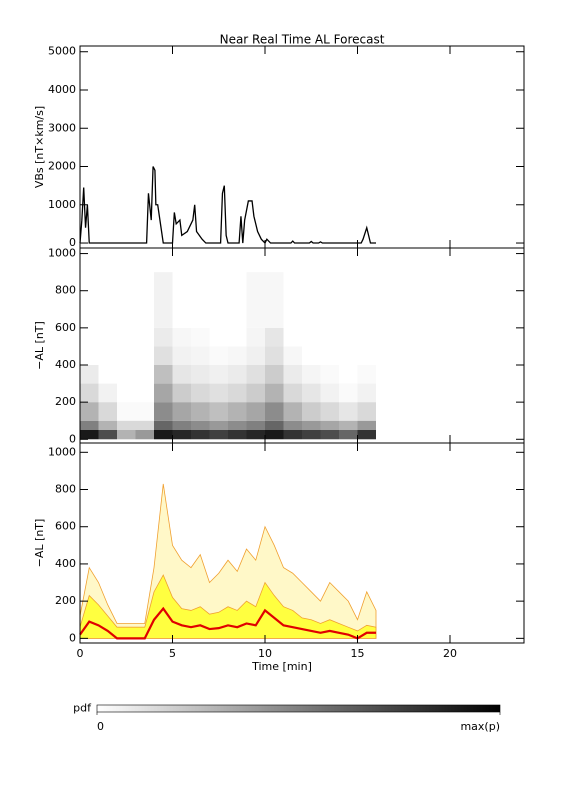 The width and height of the screenshot is (576, 792). What do you see at coordinates (82, 708) in the screenshot?
I see `colorbar-label: pdf` at bounding box center [82, 708].